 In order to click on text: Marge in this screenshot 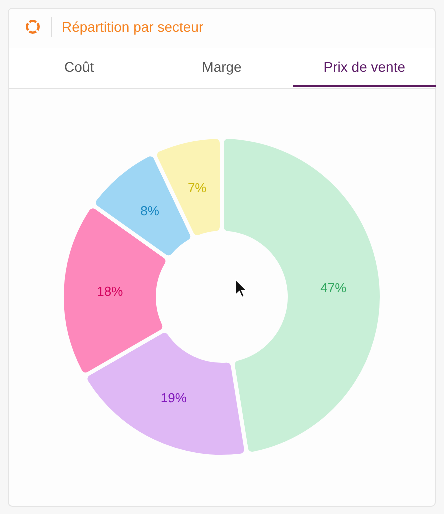, I will do `click(222, 67)`.